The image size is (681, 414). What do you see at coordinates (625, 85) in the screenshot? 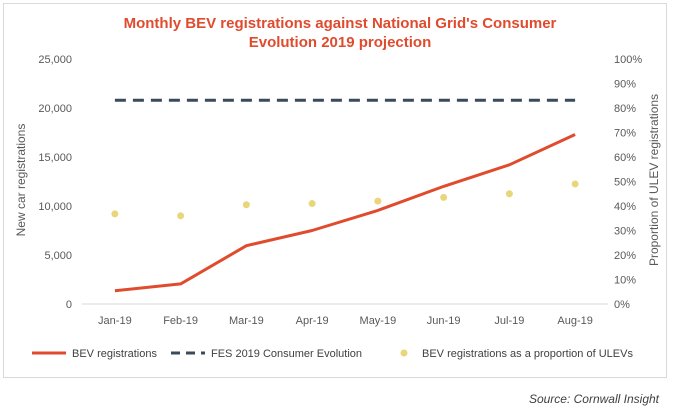
I see `y-right-tick-label: 90%` at bounding box center [625, 85].